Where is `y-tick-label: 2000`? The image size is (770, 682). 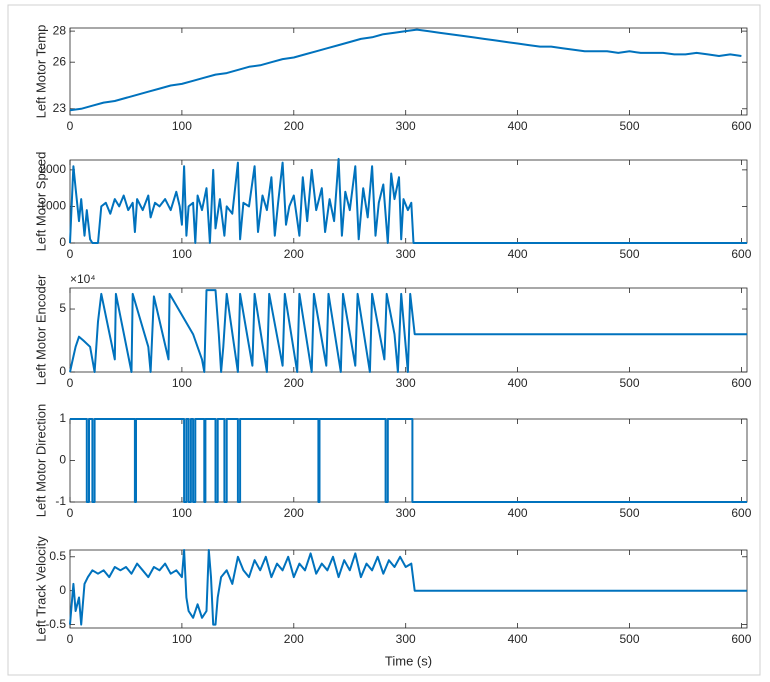 y-tick-label: 2000 is located at coordinates (52, 169).